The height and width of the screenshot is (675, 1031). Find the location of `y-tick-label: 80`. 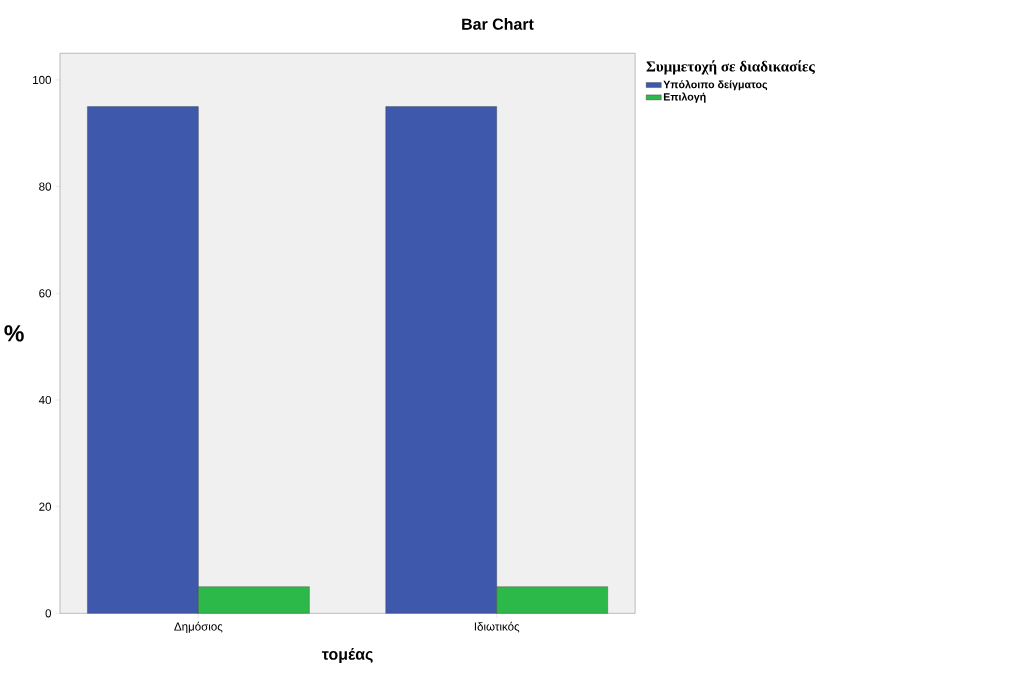

y-tick-label: 80 is located at coordinates (45, 186).